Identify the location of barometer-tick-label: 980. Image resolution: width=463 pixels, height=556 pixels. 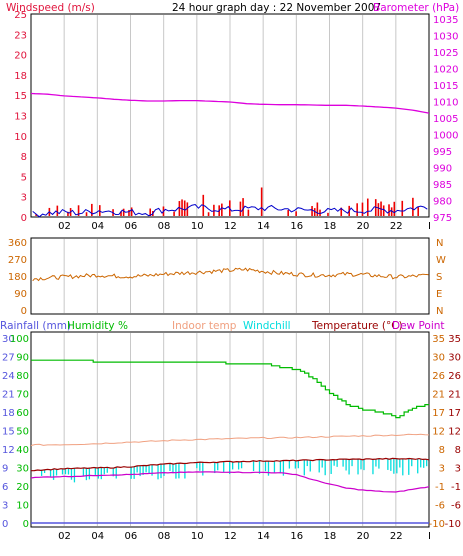
(442, 202).